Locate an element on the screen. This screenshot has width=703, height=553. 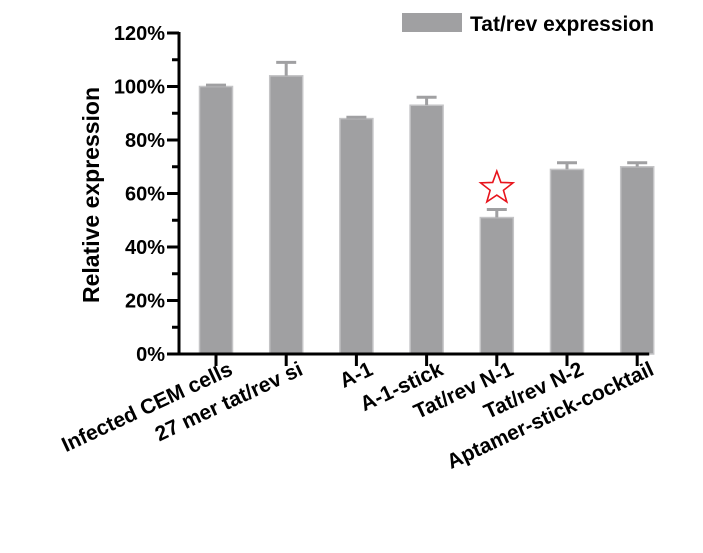
y-tick-label: 120% is located at coordinates (139, 34).